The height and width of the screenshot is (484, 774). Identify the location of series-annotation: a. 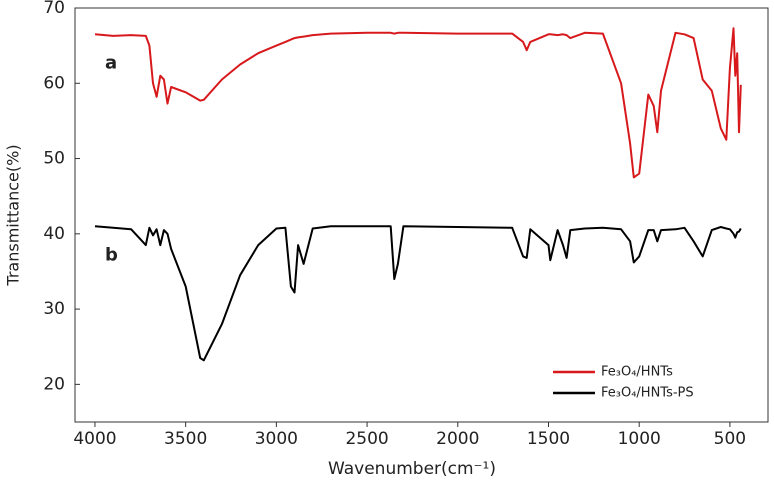
(111, 62).